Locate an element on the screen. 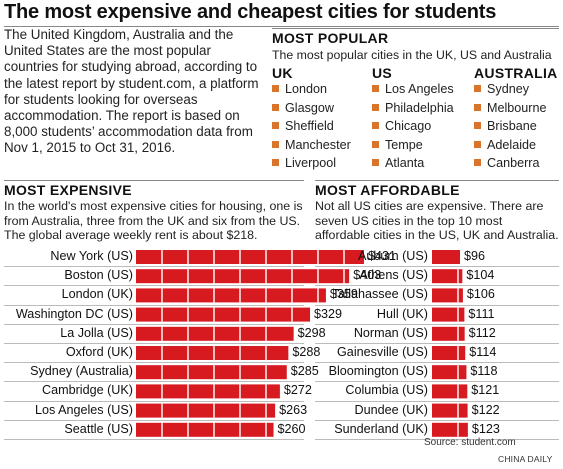 This screenshot has width=563, height=469. popular-city: Sydney is located at coordinates (501, 89).